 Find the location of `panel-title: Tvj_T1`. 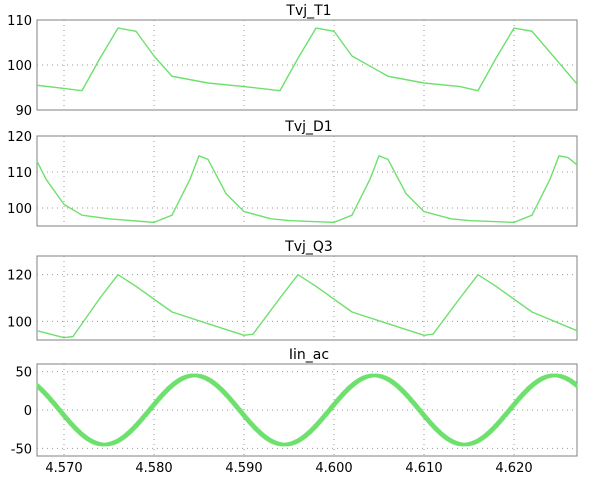

panel-title: Tvj_T1 is located at coordinates (308, 11).